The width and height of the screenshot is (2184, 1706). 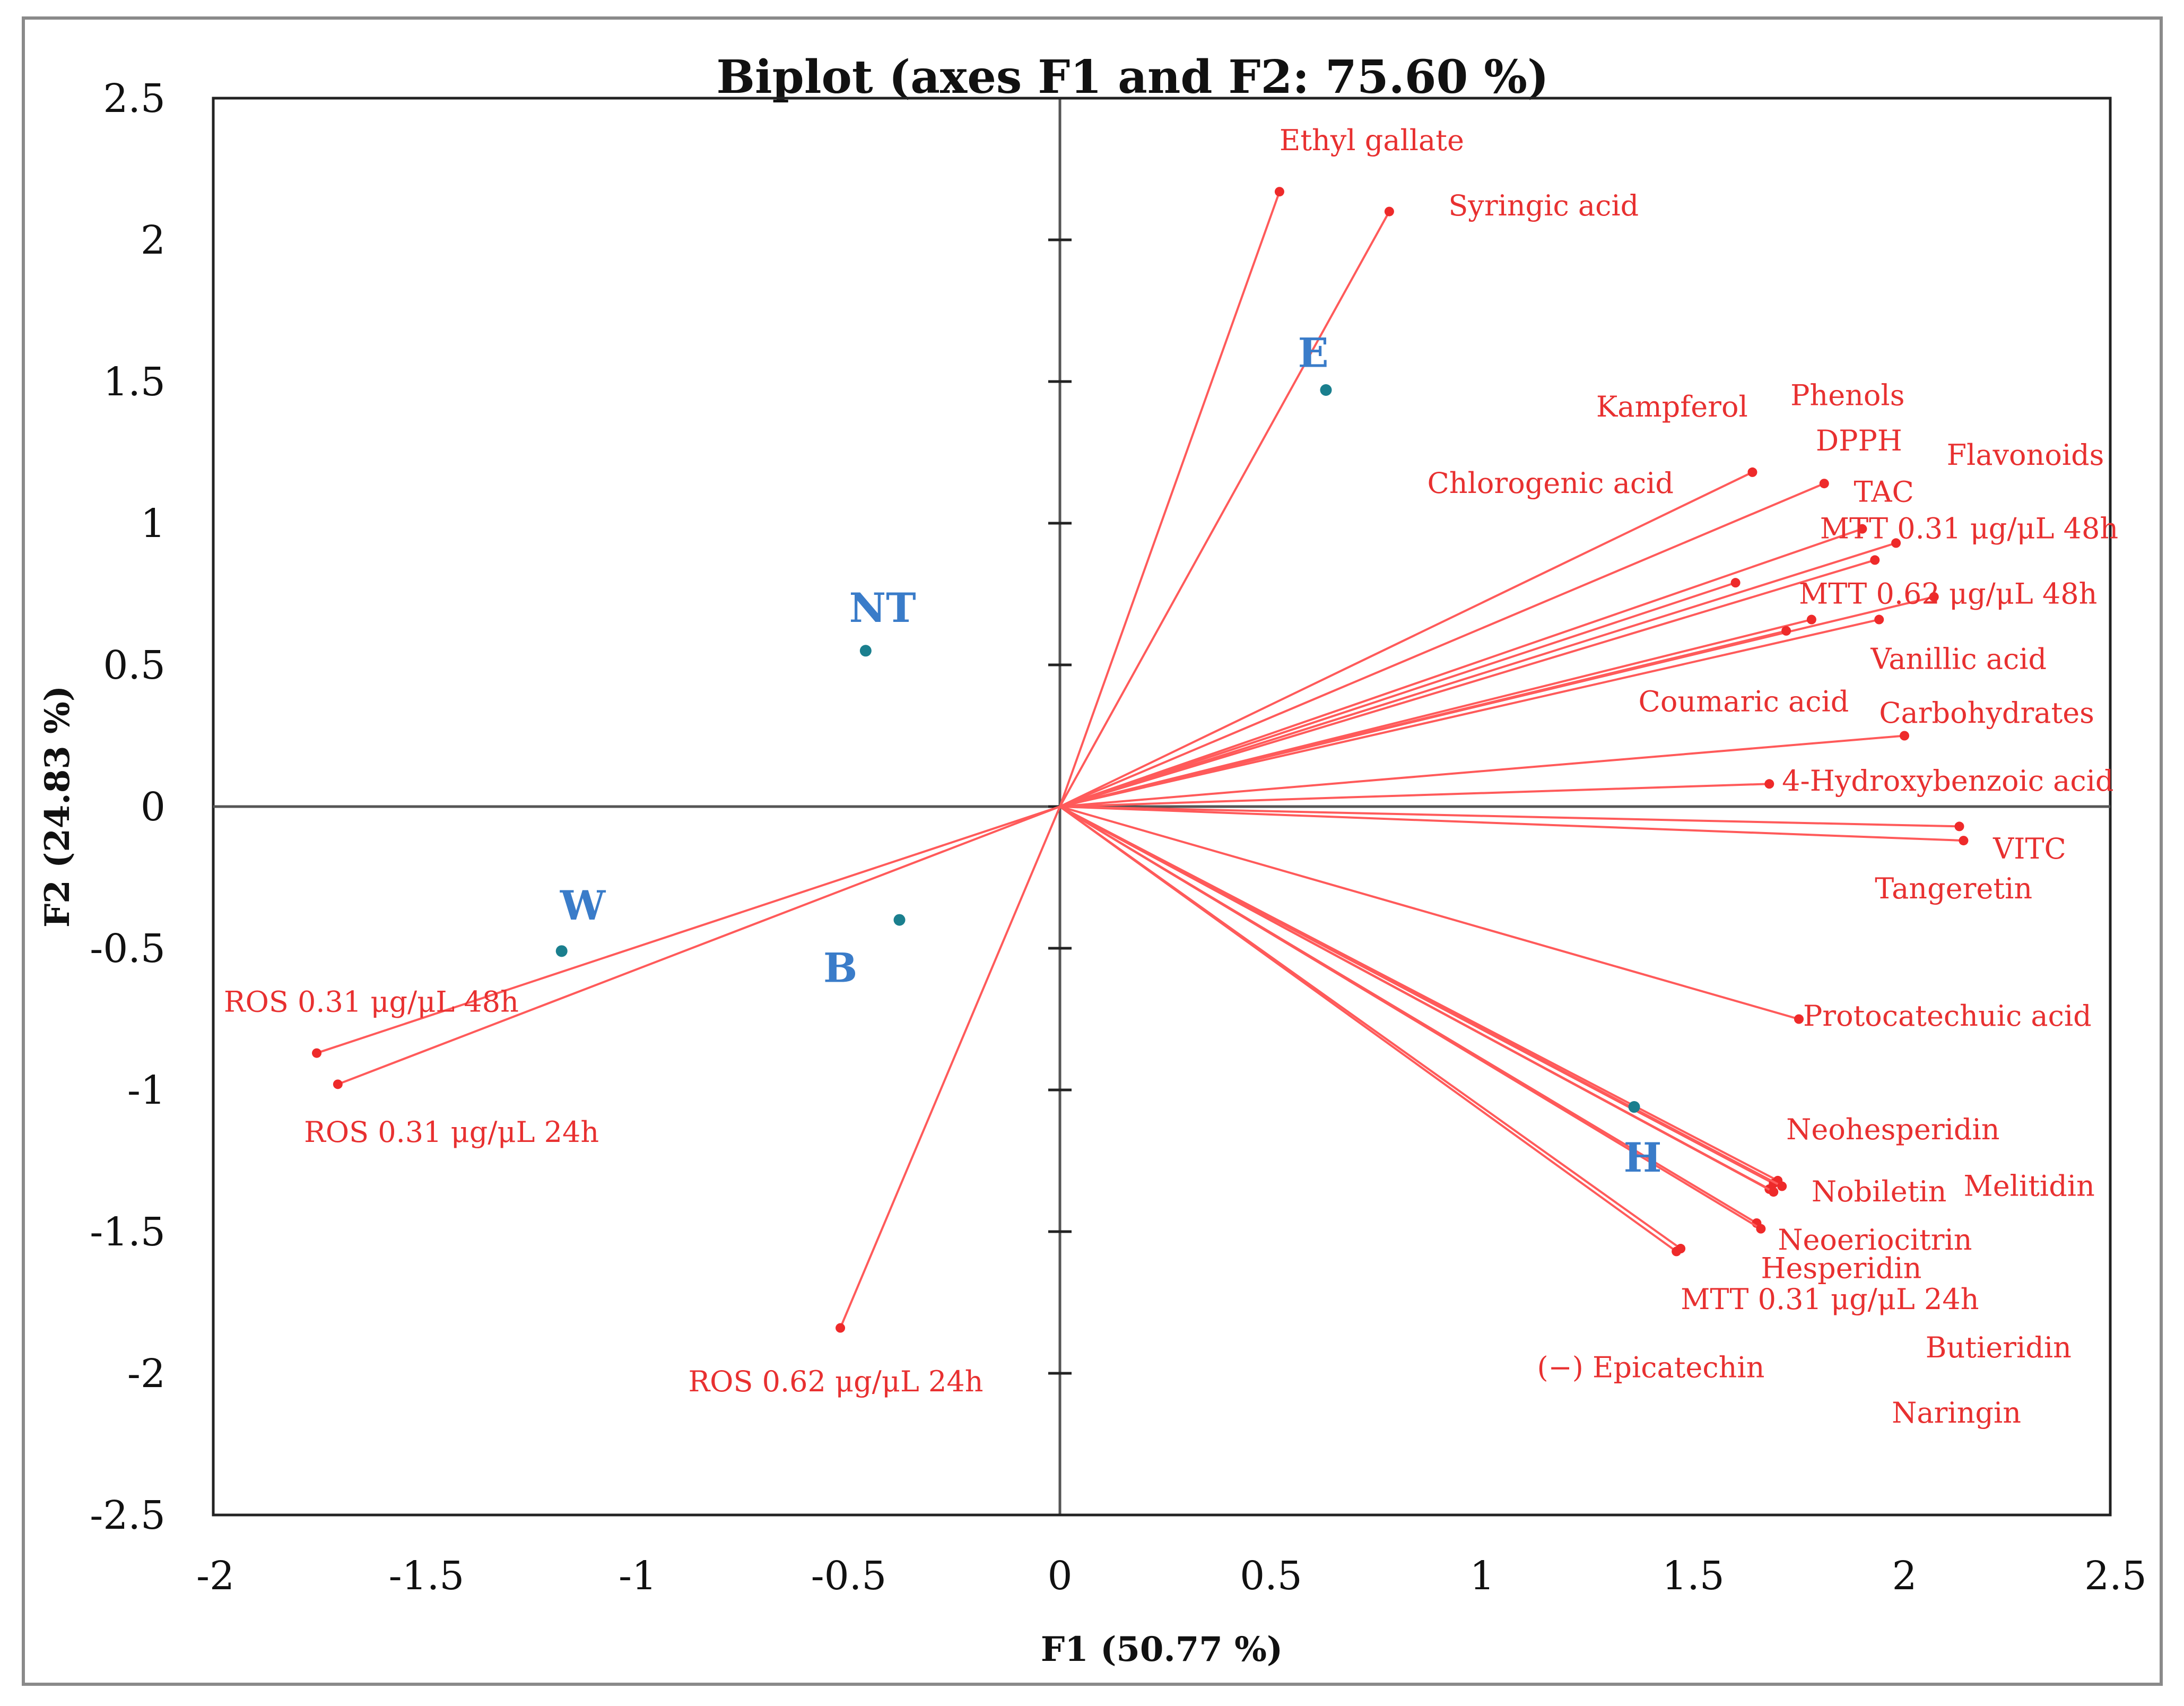 What do you see at coordinates (1892, 1129) in the screenshot?
I see `variable-label: Neohesperidin` at bounding box center [1892, 1129].